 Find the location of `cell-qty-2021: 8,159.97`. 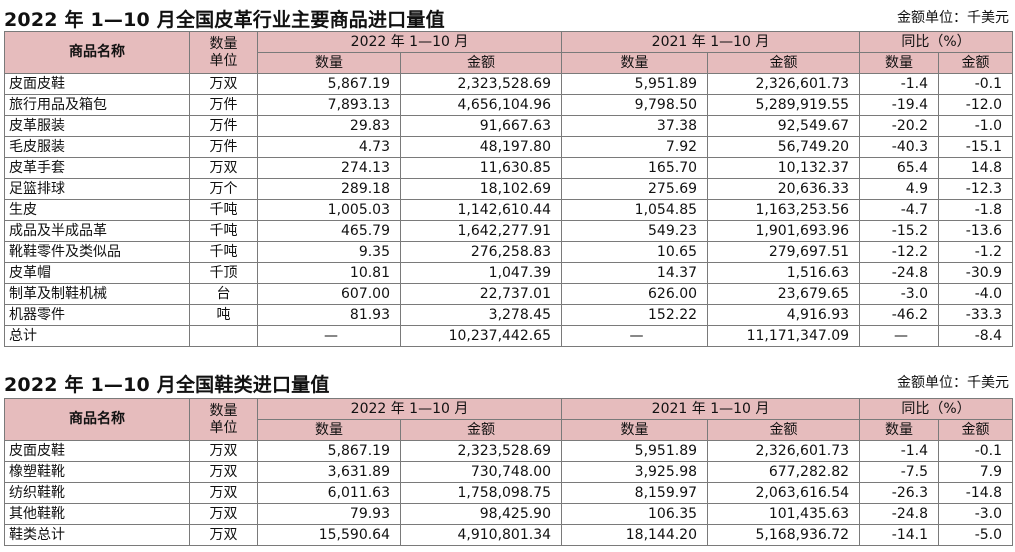

cell-qty-2021: 8,159.97 is located at coordinates (635, 493).